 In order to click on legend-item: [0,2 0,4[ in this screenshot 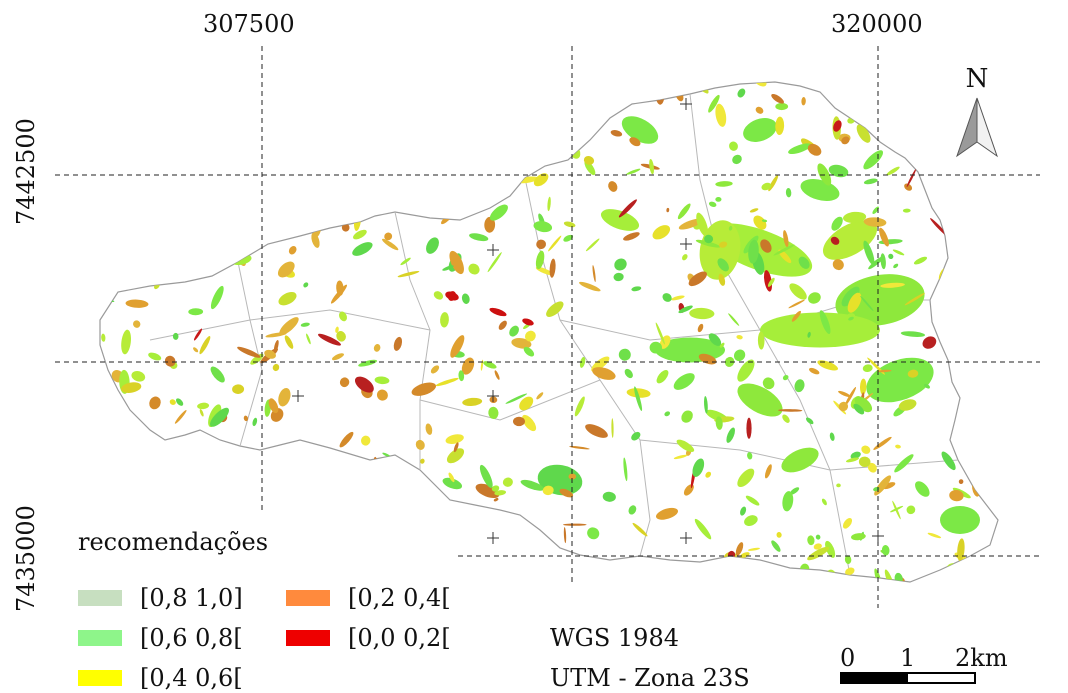, I will do `click(368, 598)`.